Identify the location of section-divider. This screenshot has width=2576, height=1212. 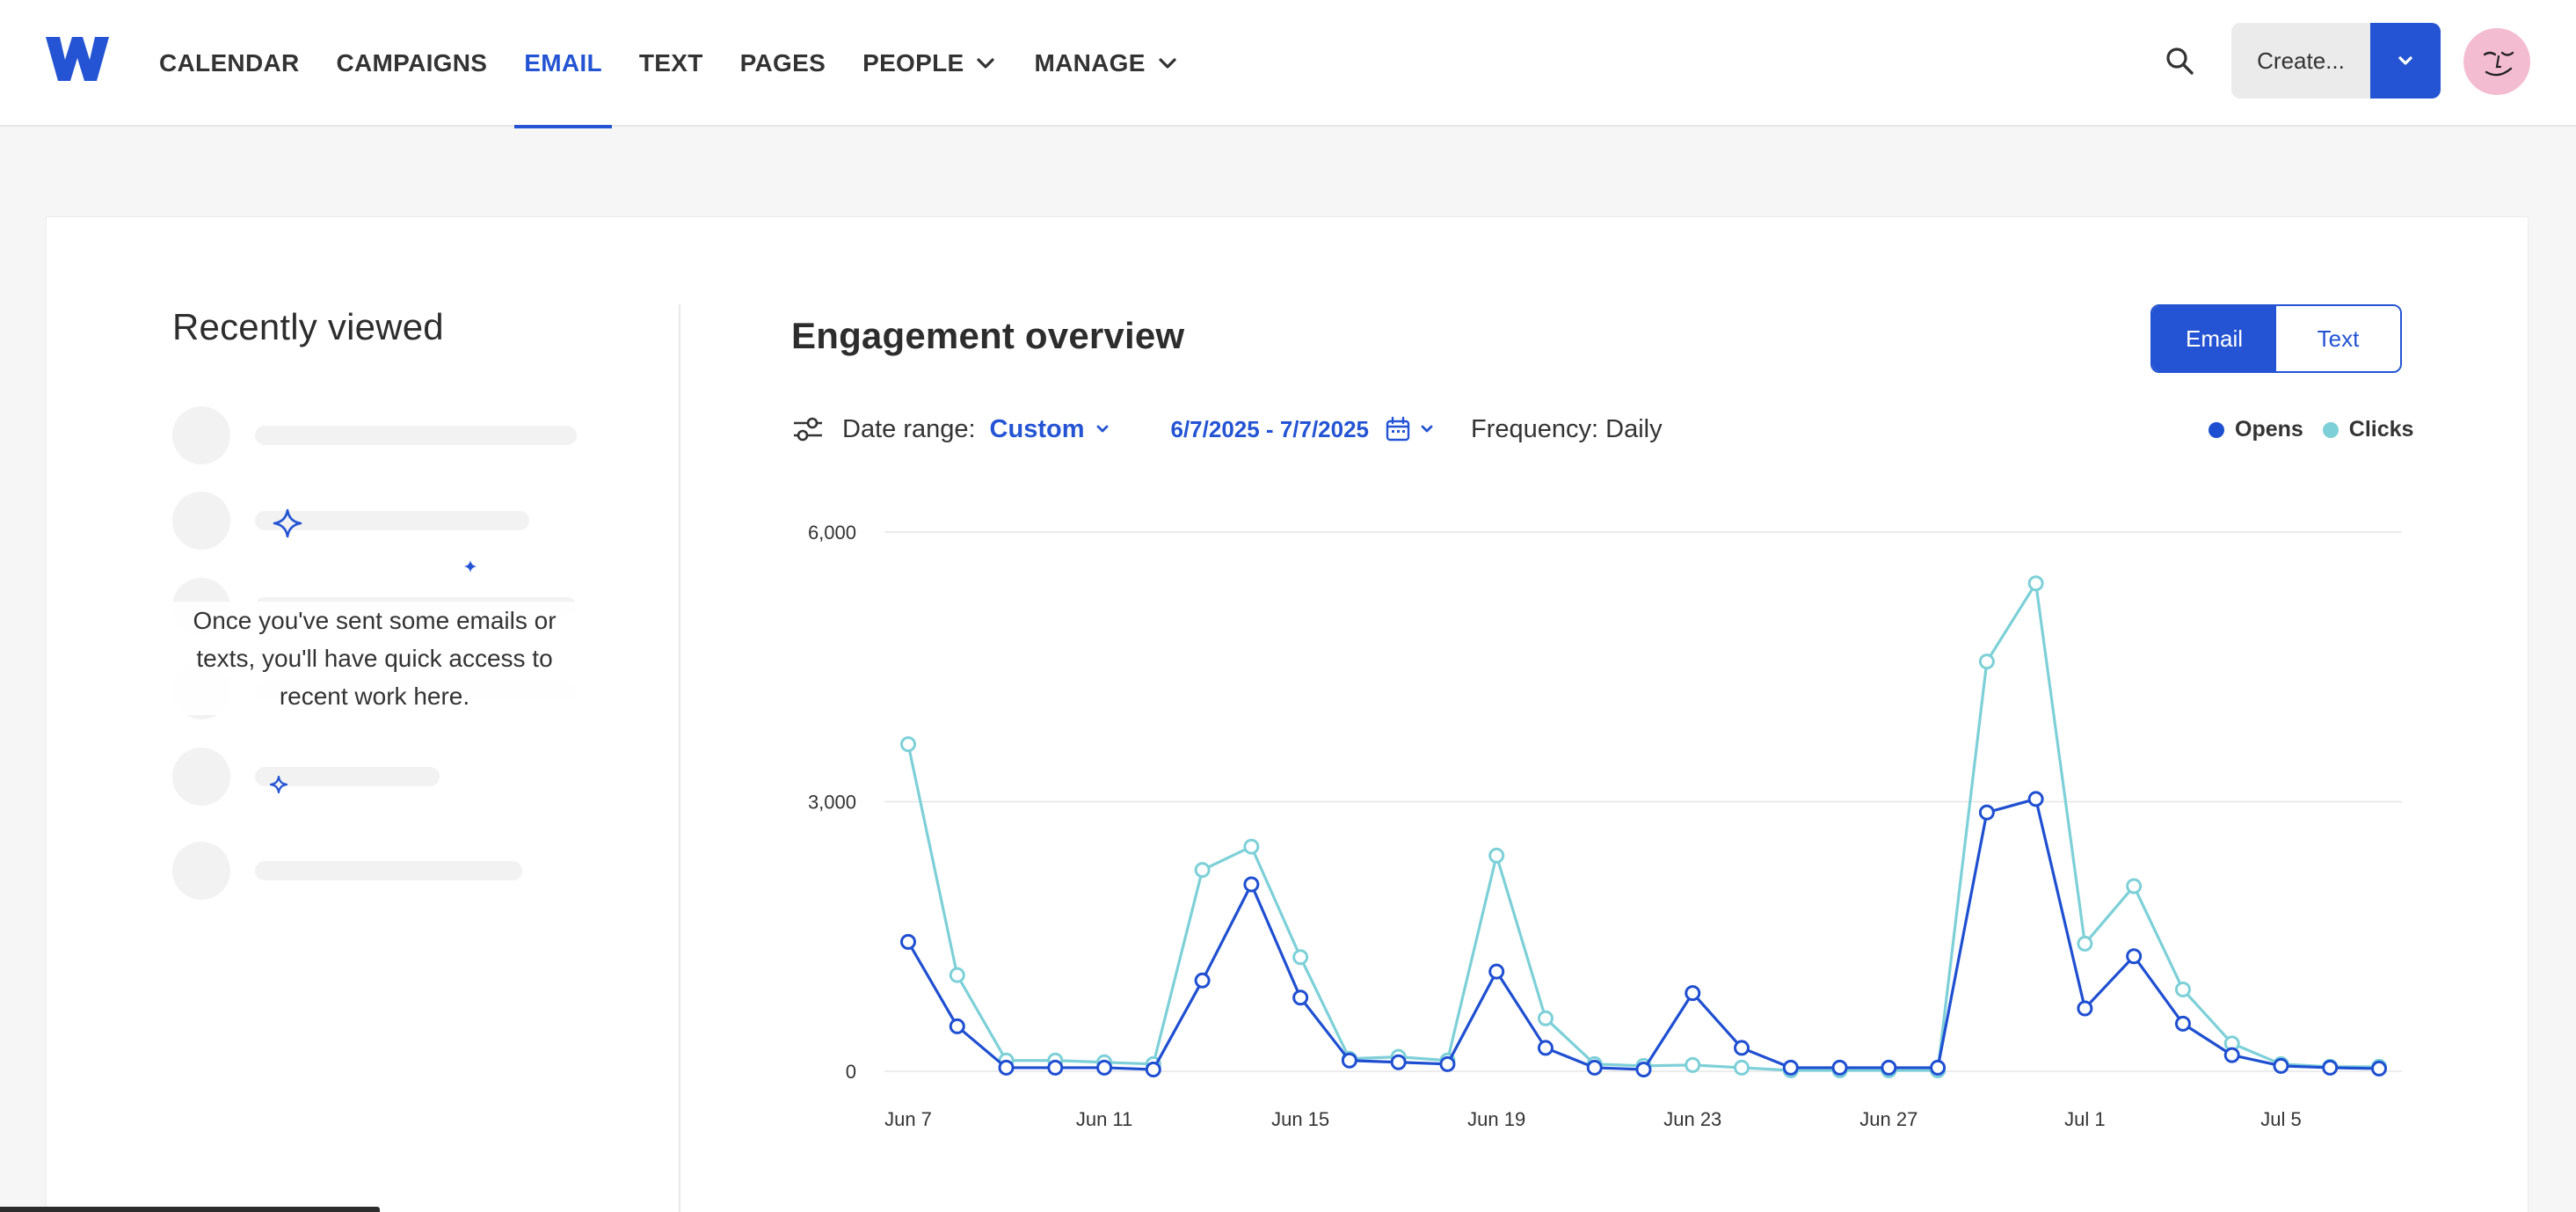
(679, 758).